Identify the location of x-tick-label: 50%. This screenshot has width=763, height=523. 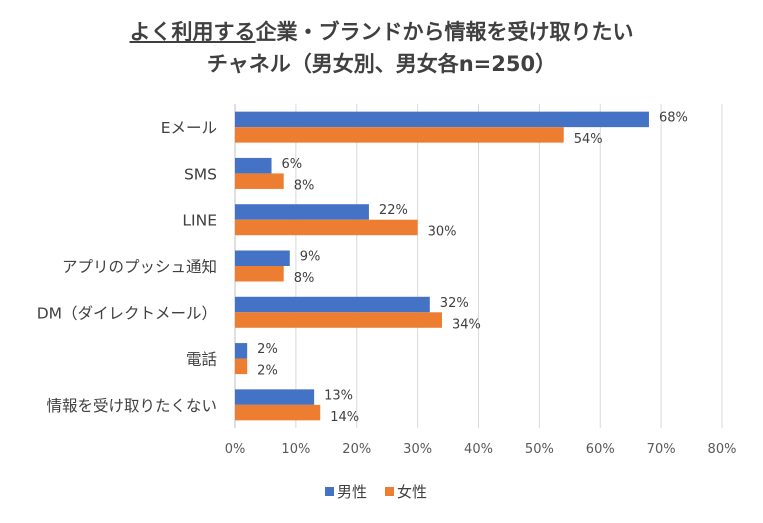
(539, 449).